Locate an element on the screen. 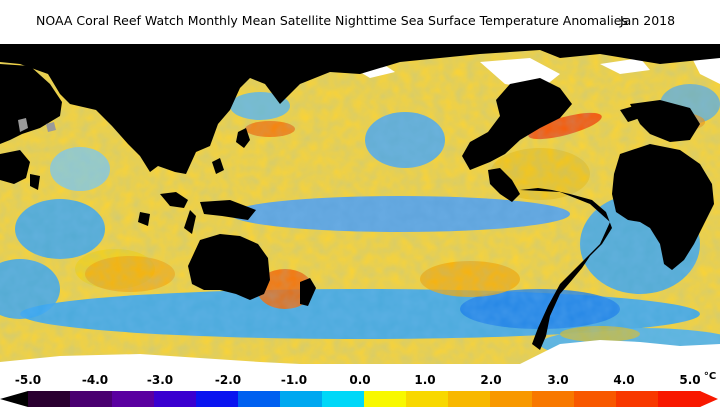  colorbar-graphic is located at coordinates (359, 399).